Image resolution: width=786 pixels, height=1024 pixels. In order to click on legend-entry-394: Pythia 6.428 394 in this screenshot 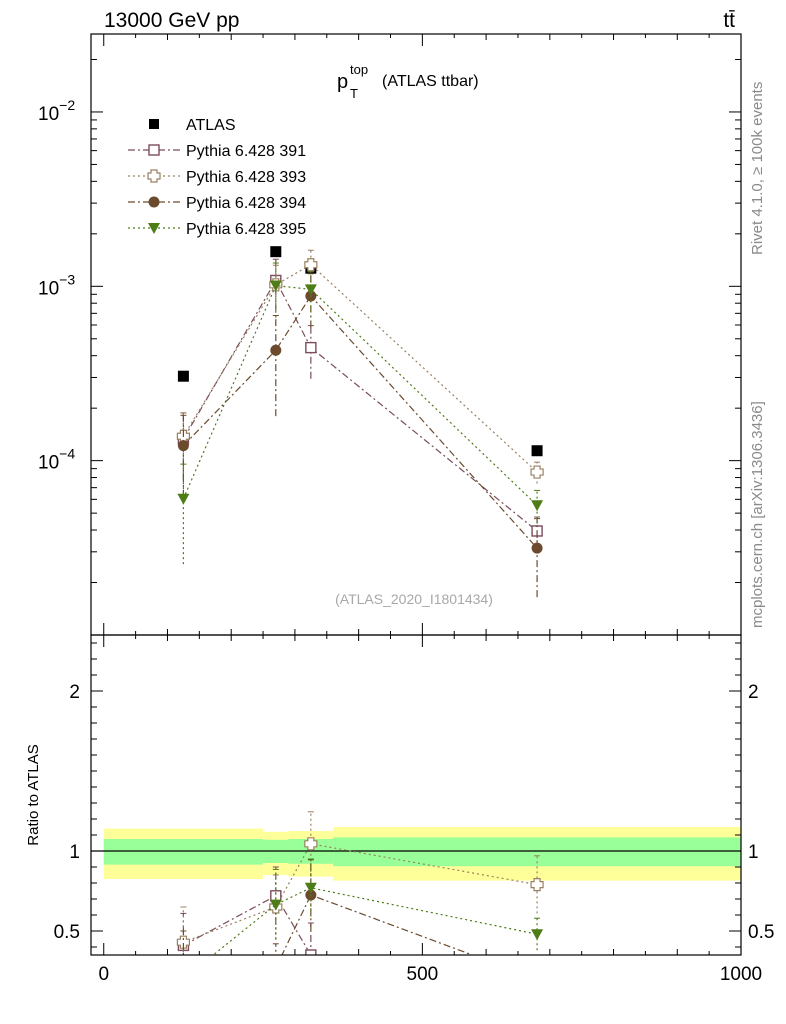, I will do `click(217, 203)`.